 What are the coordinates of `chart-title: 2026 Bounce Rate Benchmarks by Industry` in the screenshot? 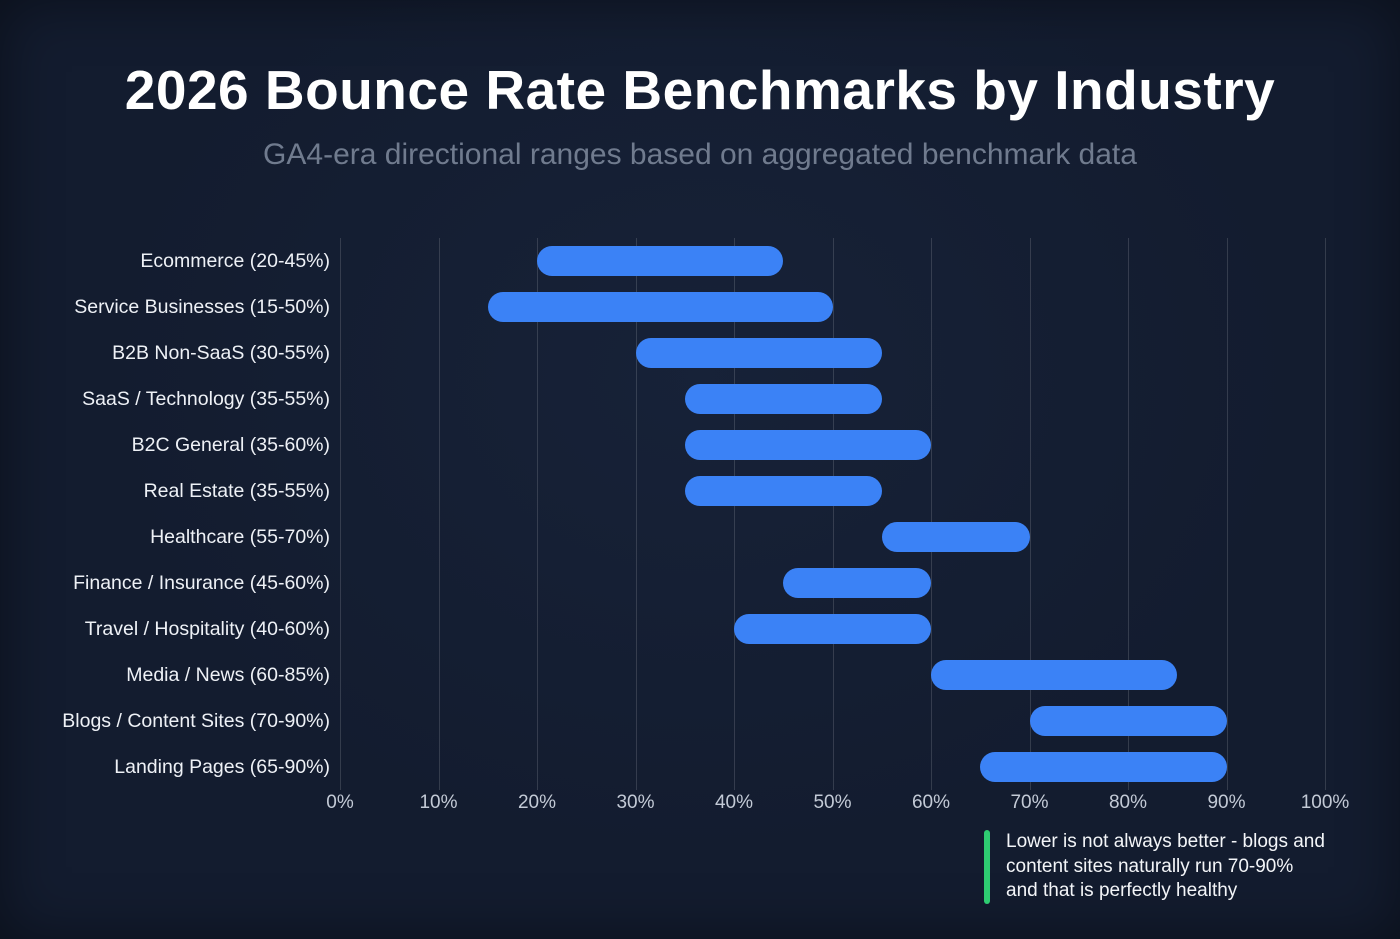 It's located at (700, 90).